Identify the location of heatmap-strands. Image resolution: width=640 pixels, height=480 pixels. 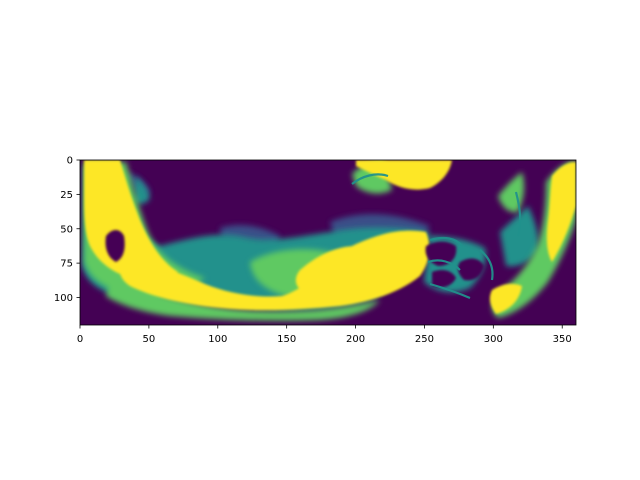
(436, 236).